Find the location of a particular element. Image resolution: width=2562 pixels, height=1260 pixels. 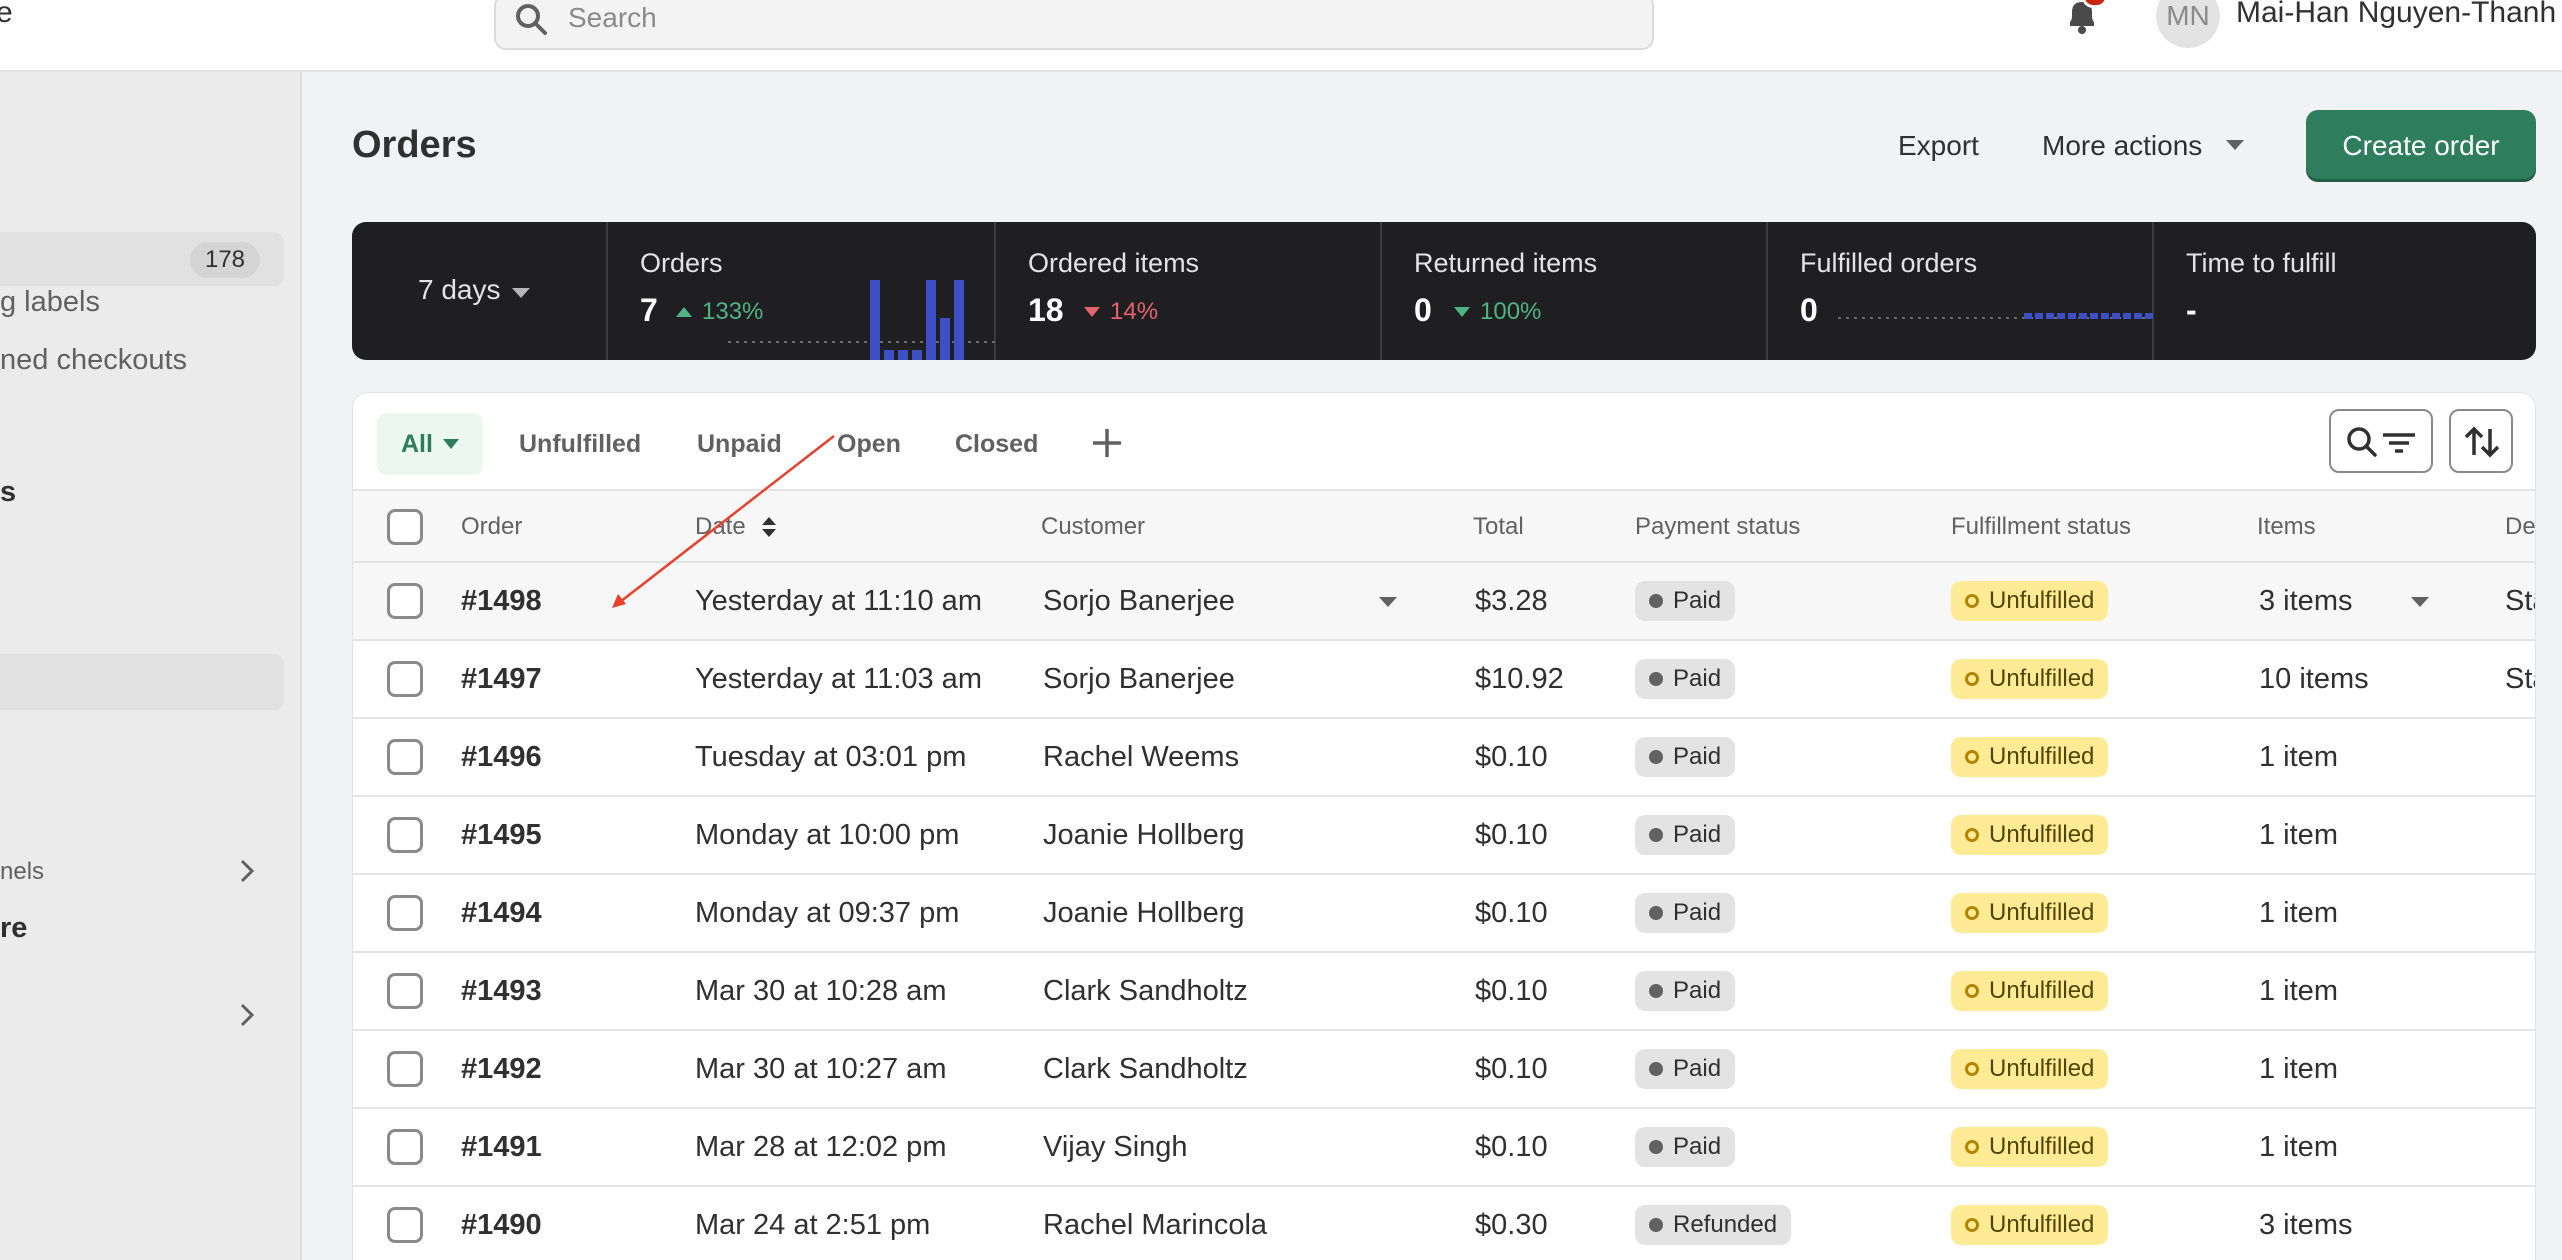

tab-unfulfilled: Unfulfilled is located at coordinates (580, 444).